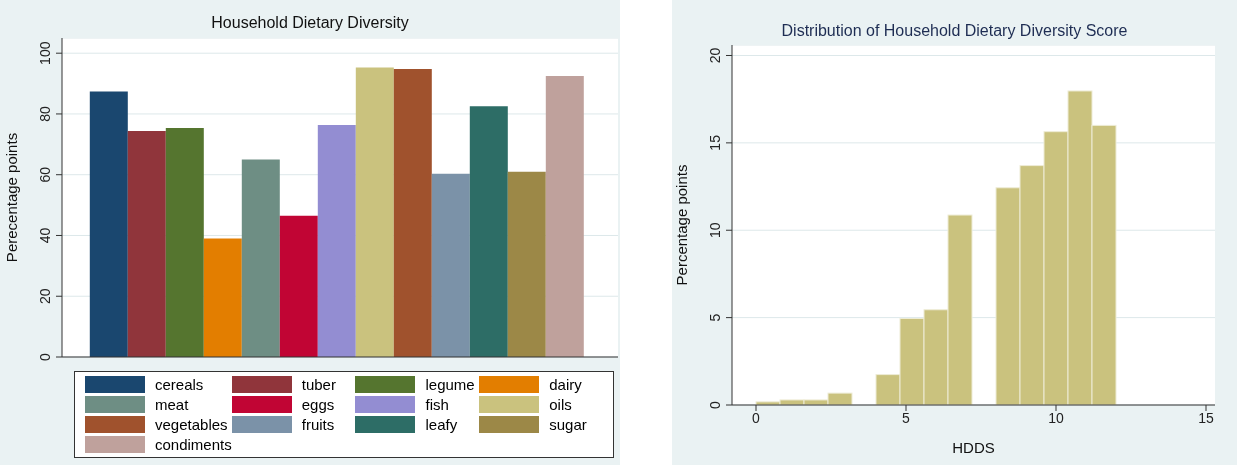  Describe the element at coordinates (973, 447) in the screenshot. I see `x-axis-title: HDDS` at that location.